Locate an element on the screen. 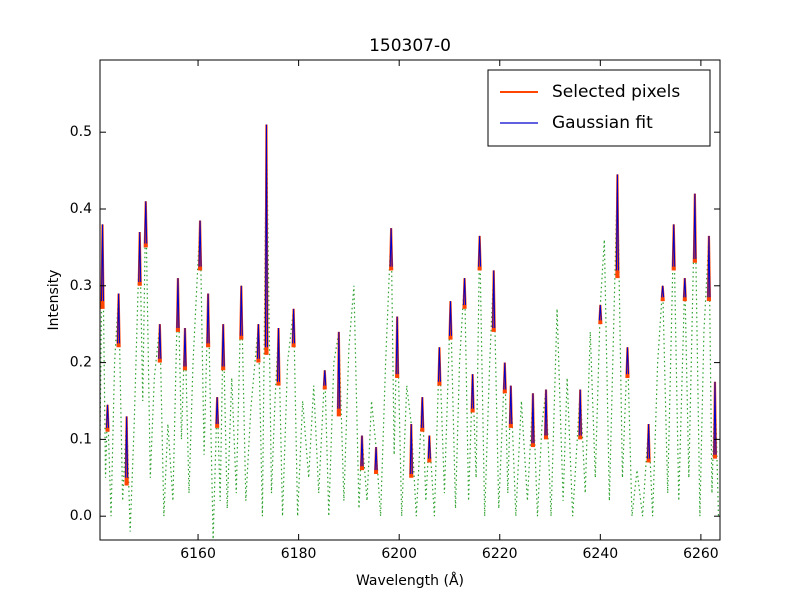  x-axis-label: Wavelength (Å) is located at coordinates (410, 580).